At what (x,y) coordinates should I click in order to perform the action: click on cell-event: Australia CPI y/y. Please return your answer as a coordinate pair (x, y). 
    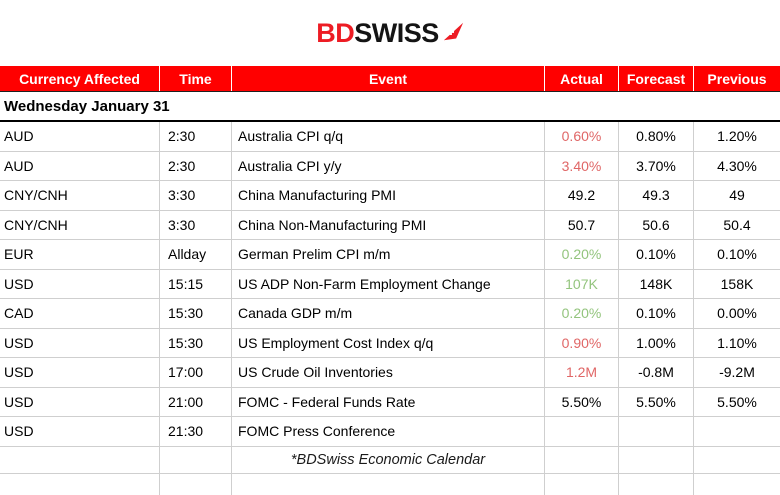
    Looking at the image, I should click on (388, 165).